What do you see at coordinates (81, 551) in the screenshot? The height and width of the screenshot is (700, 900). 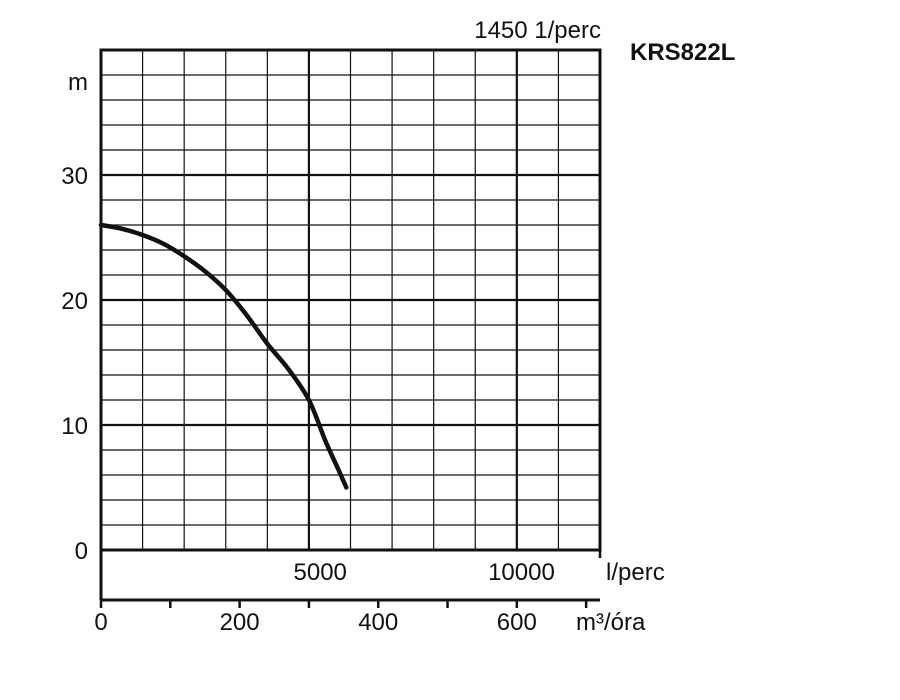 I see `y-tick-label: 0` at bounding box center [81, 551].